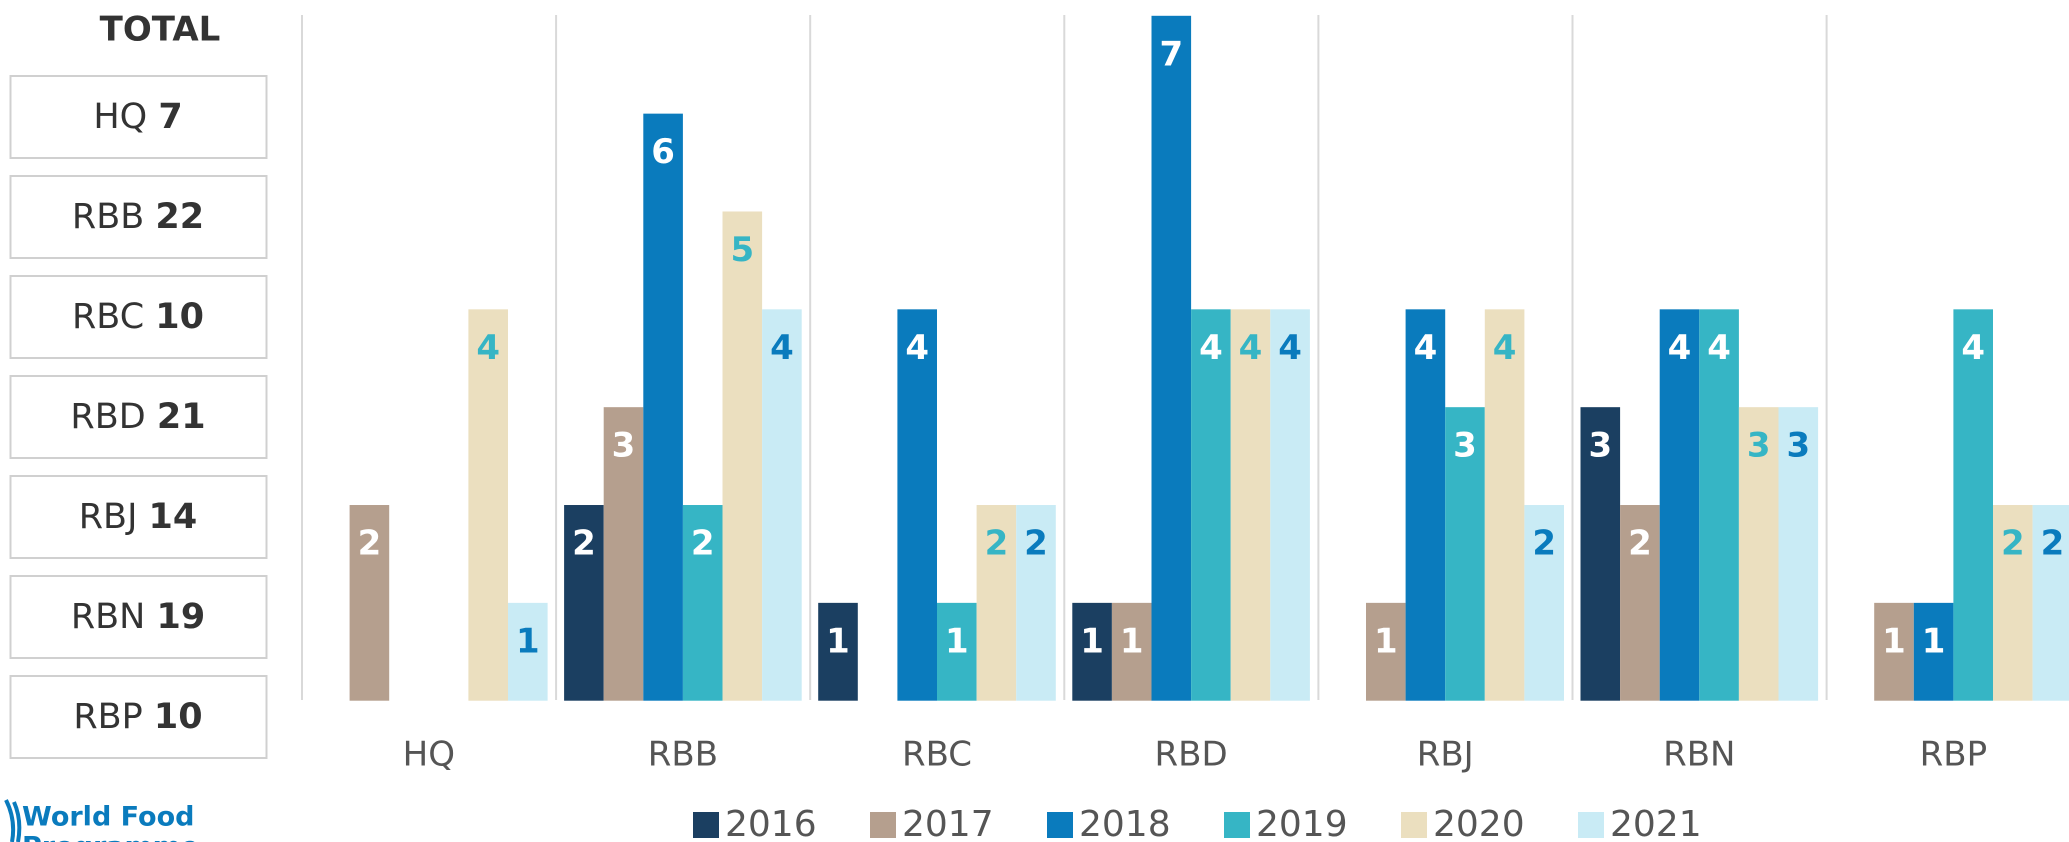 The image size is (2069, 842). What do you see at coordinates (771, 823) in the screenshot?
I see `legend-label: 2016` at bounding box center [771, 823].